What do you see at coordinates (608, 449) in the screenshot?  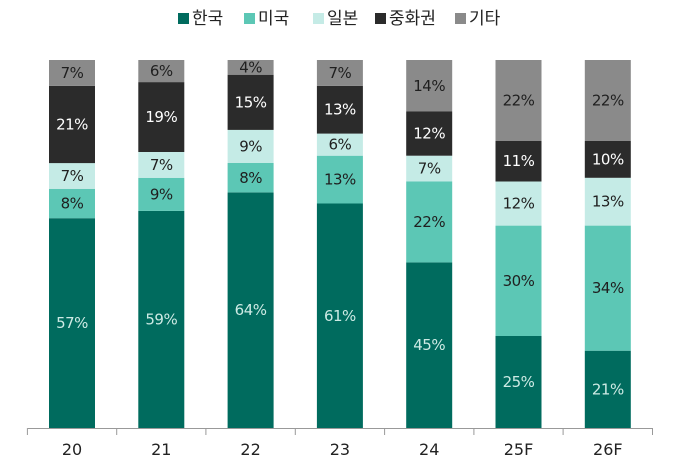 I see `x-tick-label-26F: 26F` at bounding box center [608, 449].